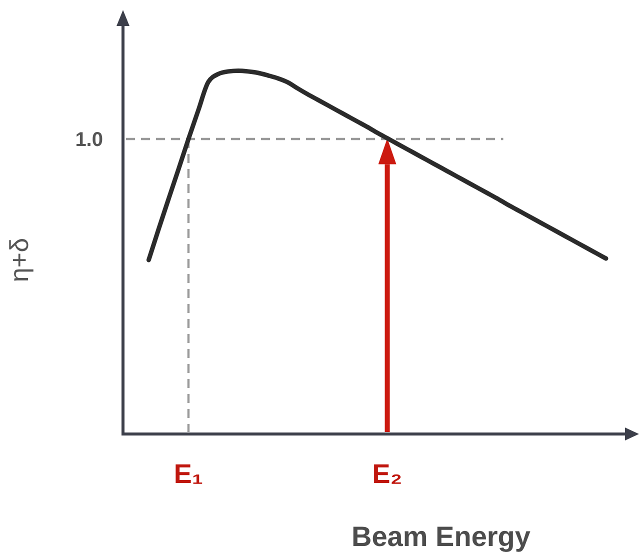 This screenshot has width=642, height=552. I want to click on x-tick-label: E₁, so click(189, 474).